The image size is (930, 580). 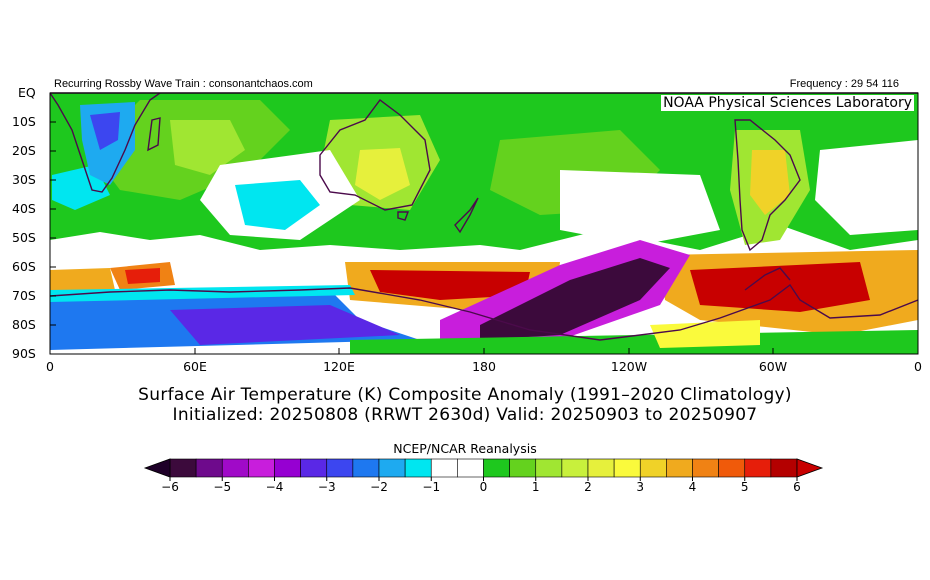 I want to click on colorbar-tick-label: 5, so click(x=744, y=487).